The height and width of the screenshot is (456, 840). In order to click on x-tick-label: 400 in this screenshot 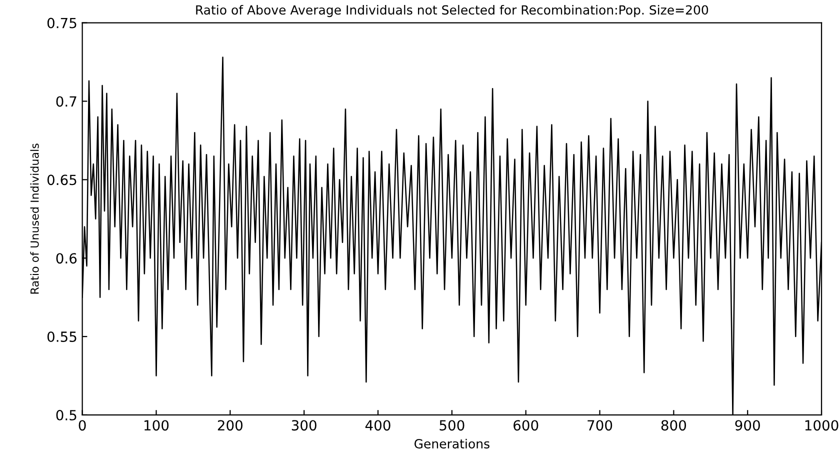, I will do `click(377, 425)`.